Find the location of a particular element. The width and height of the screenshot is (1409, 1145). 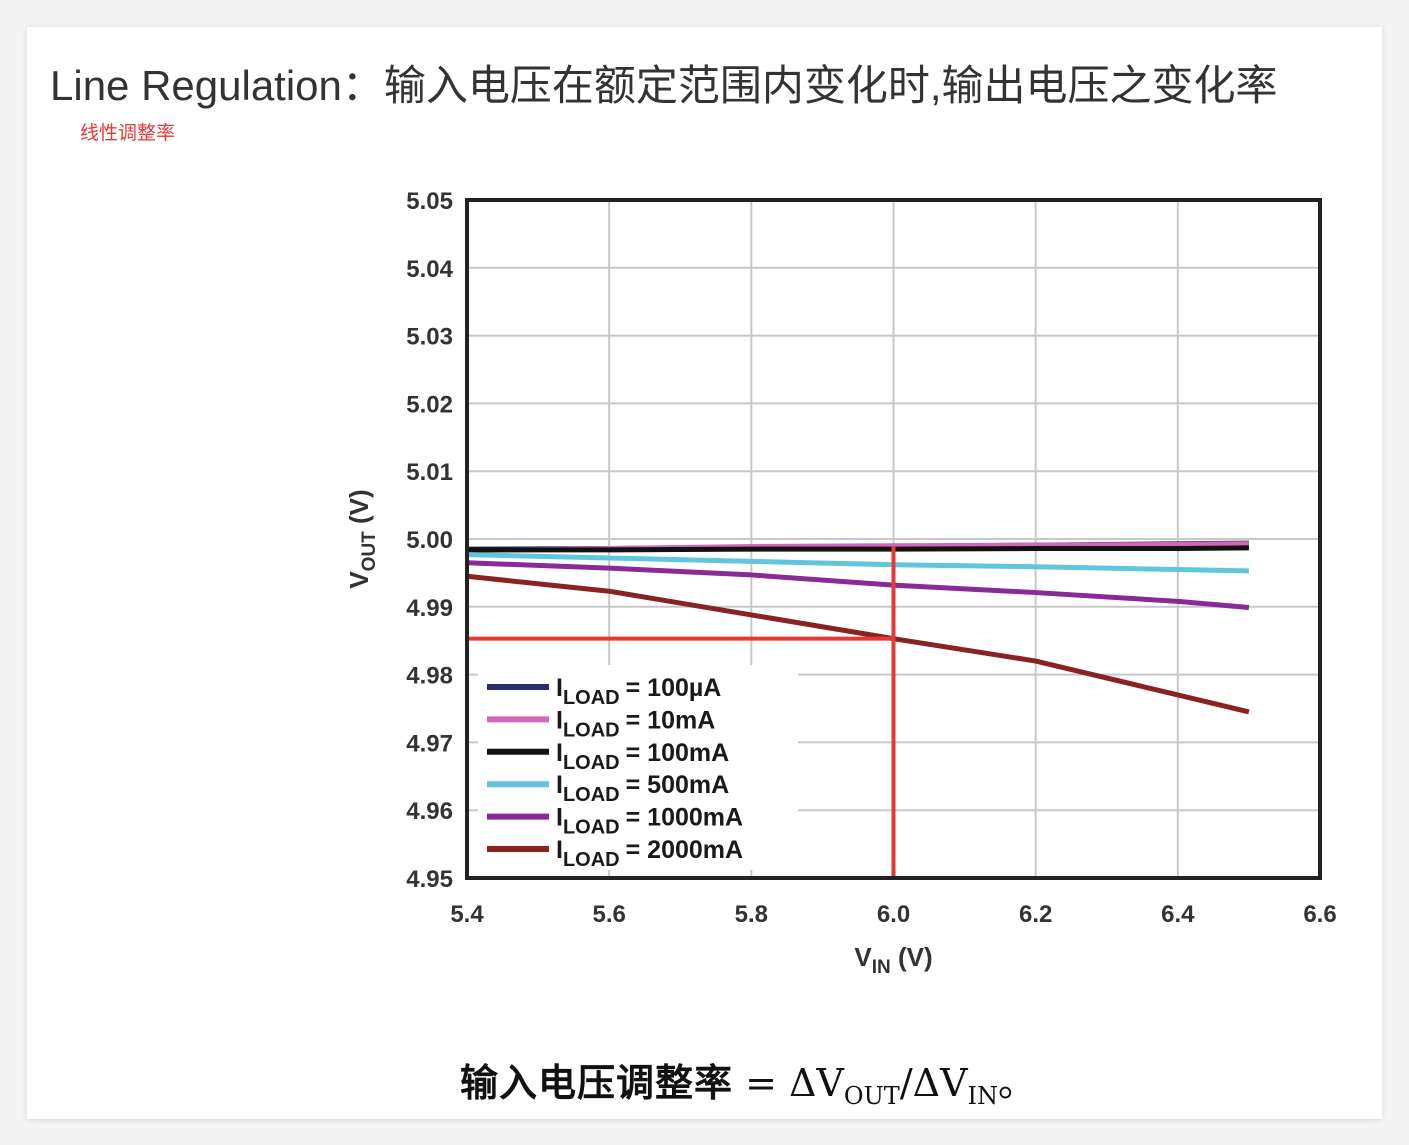

y-tick-label: 4.96 is located at coordinates (429, 811).